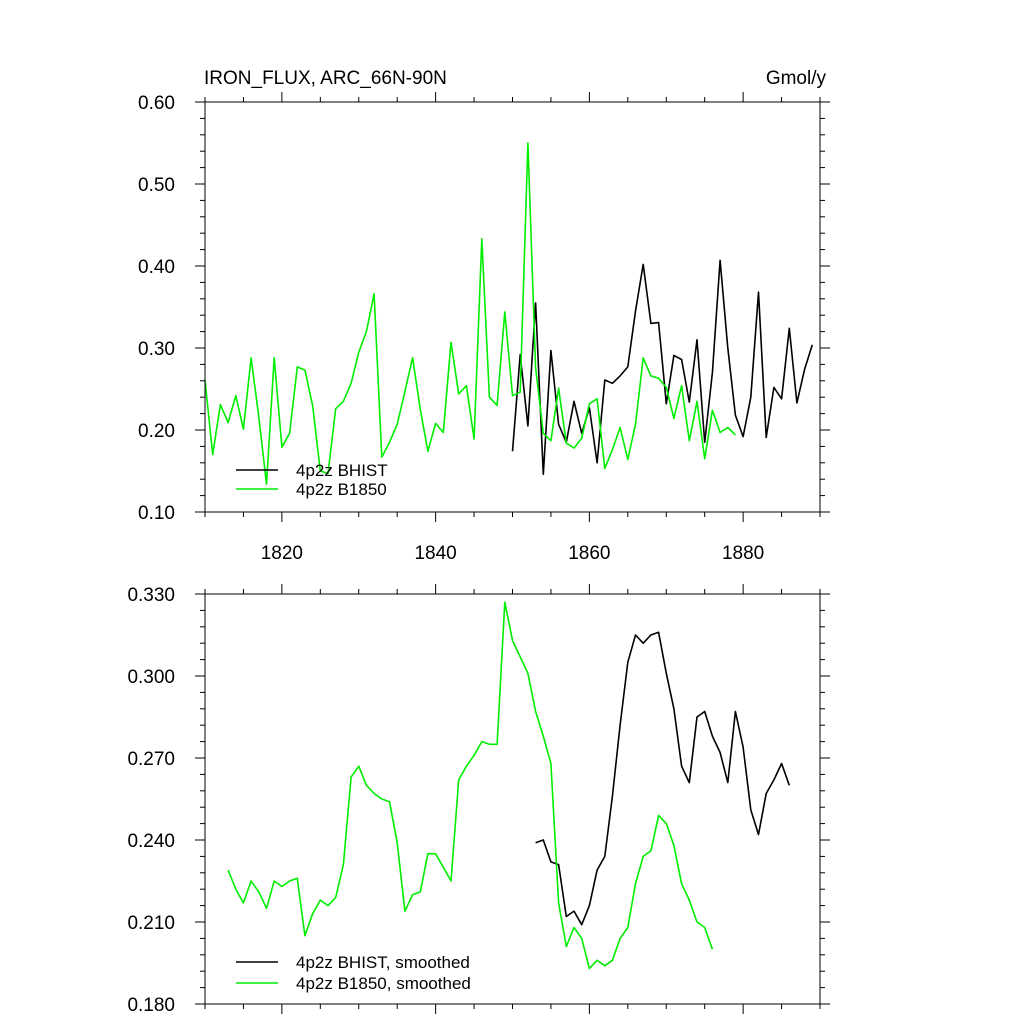  What do you see at coordinates (743, 553) in the screenshot?
I see `x-tick-label: 1880` at bounding box center [743, 553].